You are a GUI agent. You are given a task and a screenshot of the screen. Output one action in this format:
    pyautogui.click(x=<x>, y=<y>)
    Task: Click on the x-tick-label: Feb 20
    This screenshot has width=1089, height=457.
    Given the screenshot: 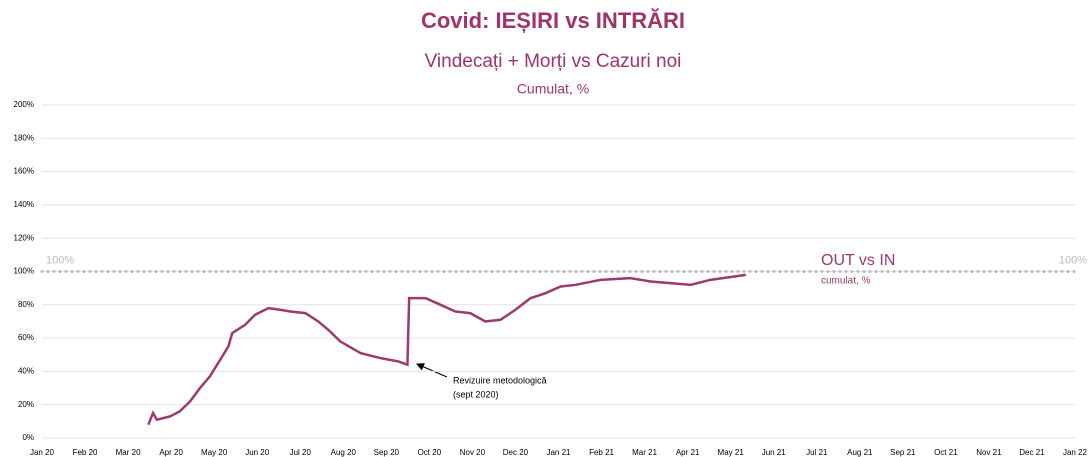 What is the action you would take?
    pyautogui.click(x=85, y=452)
    